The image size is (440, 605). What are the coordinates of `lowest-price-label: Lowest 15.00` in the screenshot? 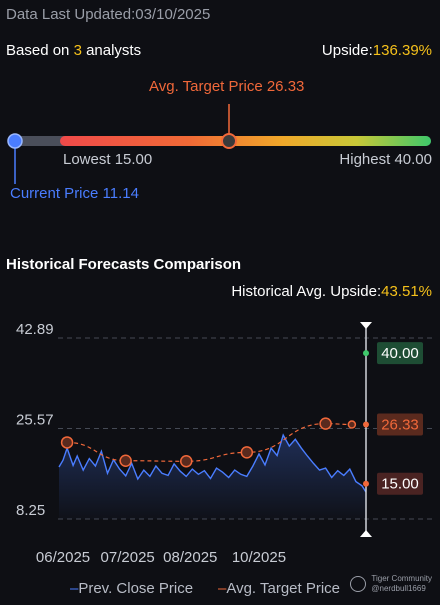 It's located at (108, 159).